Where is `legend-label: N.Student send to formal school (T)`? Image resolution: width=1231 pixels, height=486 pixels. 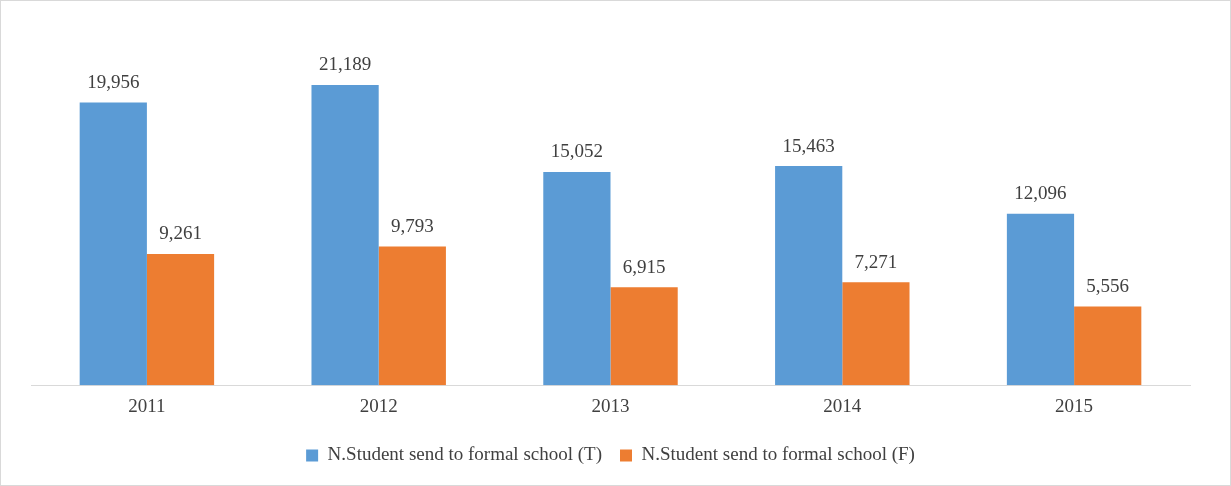
legend-label: N.Student send to formal school (T) is located at coordinates (465, 454).